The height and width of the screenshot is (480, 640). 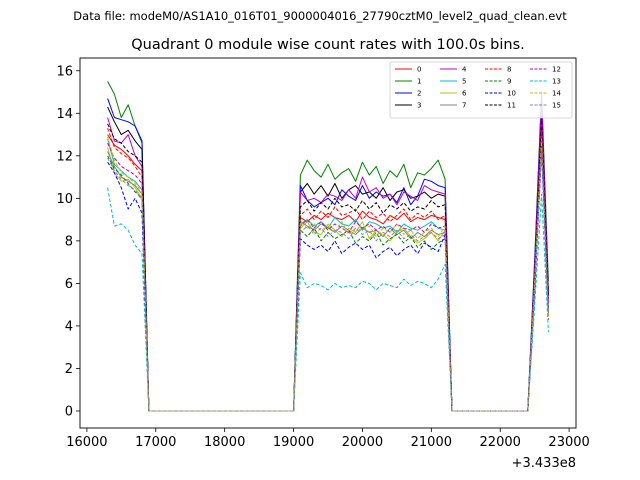 I want to click on legend-label-3: 3, so click(x=419, y=106).